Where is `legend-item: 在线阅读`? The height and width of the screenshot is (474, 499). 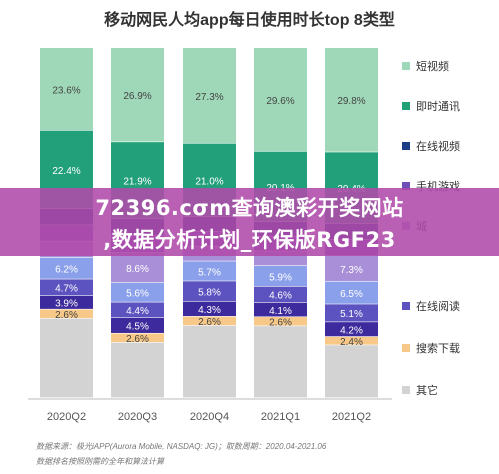
legend-item: 在线阅读 is located at coordinates (431, 306).